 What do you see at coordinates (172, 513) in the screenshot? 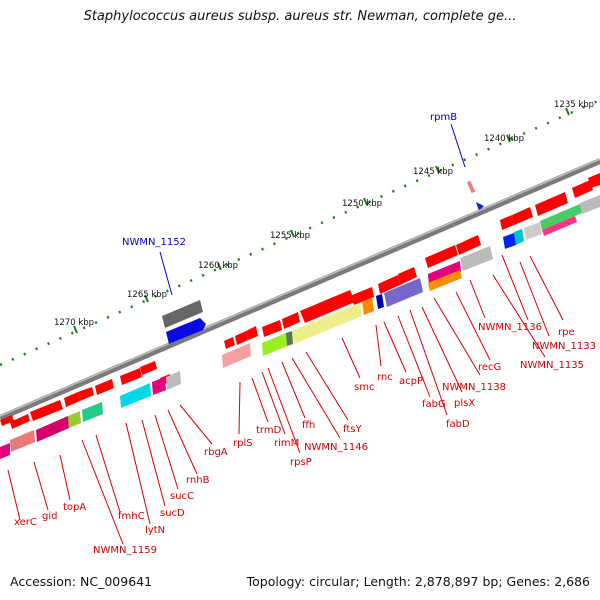
I see `label-sucD: sucD` at bounding box center [172, 513].